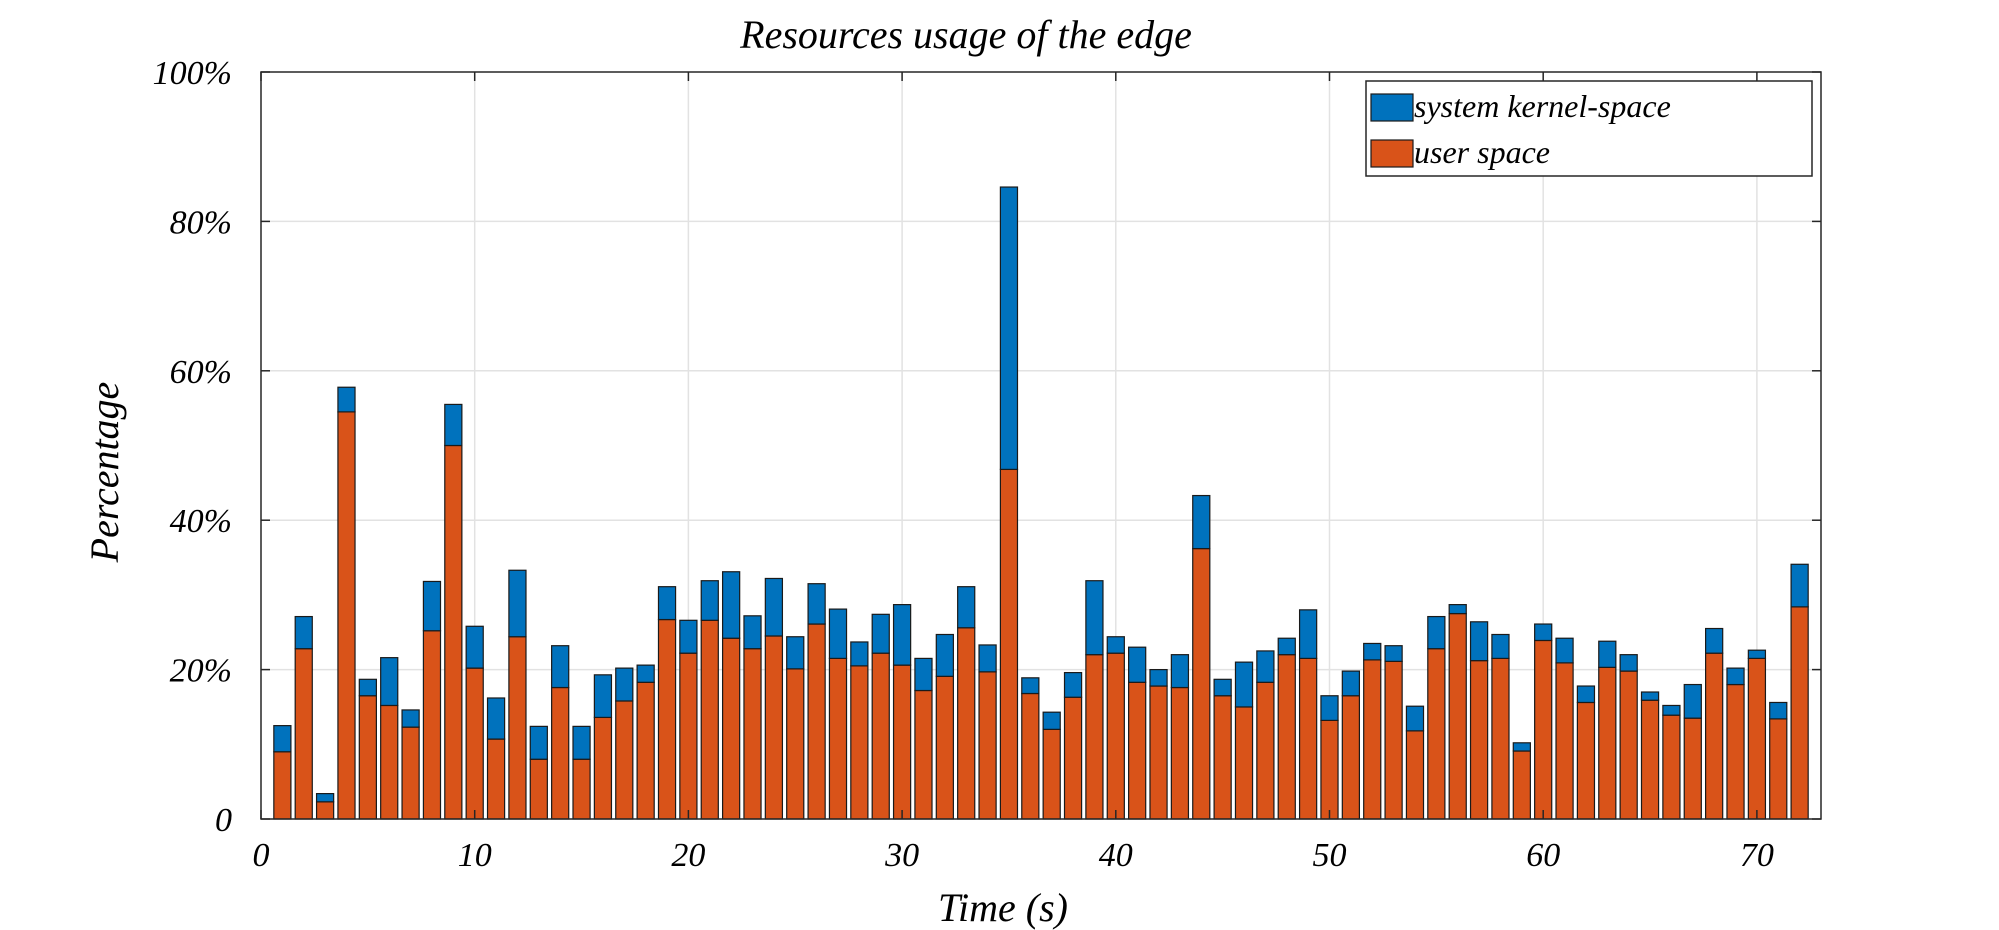 This screenshot has width=1999, height=930. What do you see at coordinates (1543, 855) in the screenshot?
I see `x-tick-label: 60` at bounding box center [1543, 855].